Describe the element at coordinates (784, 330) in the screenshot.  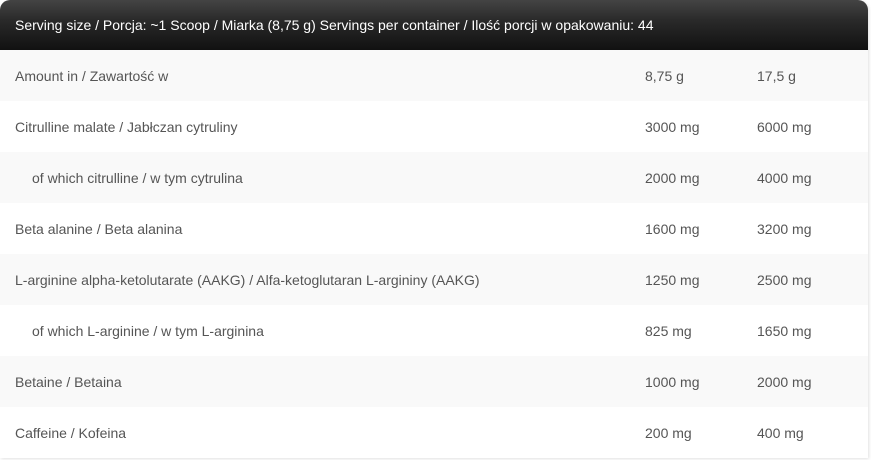
I see `amount-double-serving: 1650 mg` at that location.